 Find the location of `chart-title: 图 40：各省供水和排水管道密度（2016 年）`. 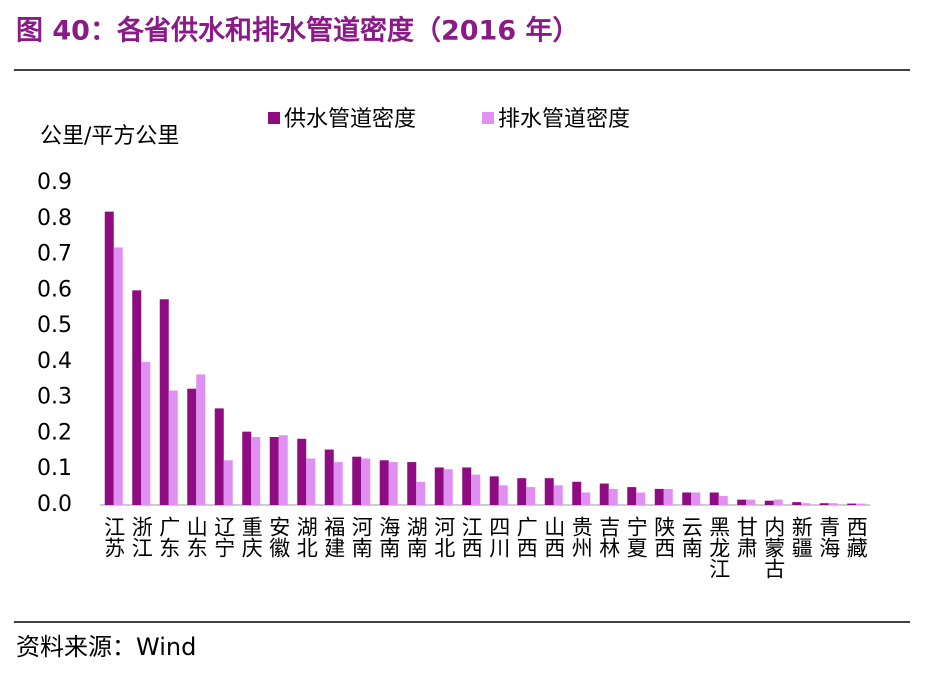

chart-title: 图 40：各省供水和排水管道密度（2016 年） is located at coordinates (298, 31).